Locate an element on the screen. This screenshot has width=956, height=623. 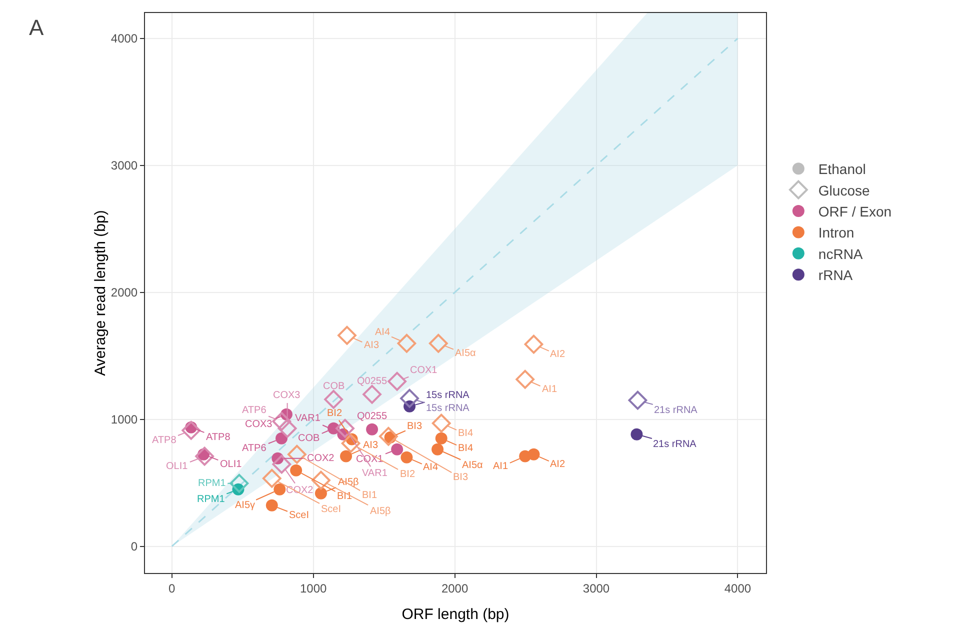
y-tick-label: 0 is located at coordinates (134, 547).